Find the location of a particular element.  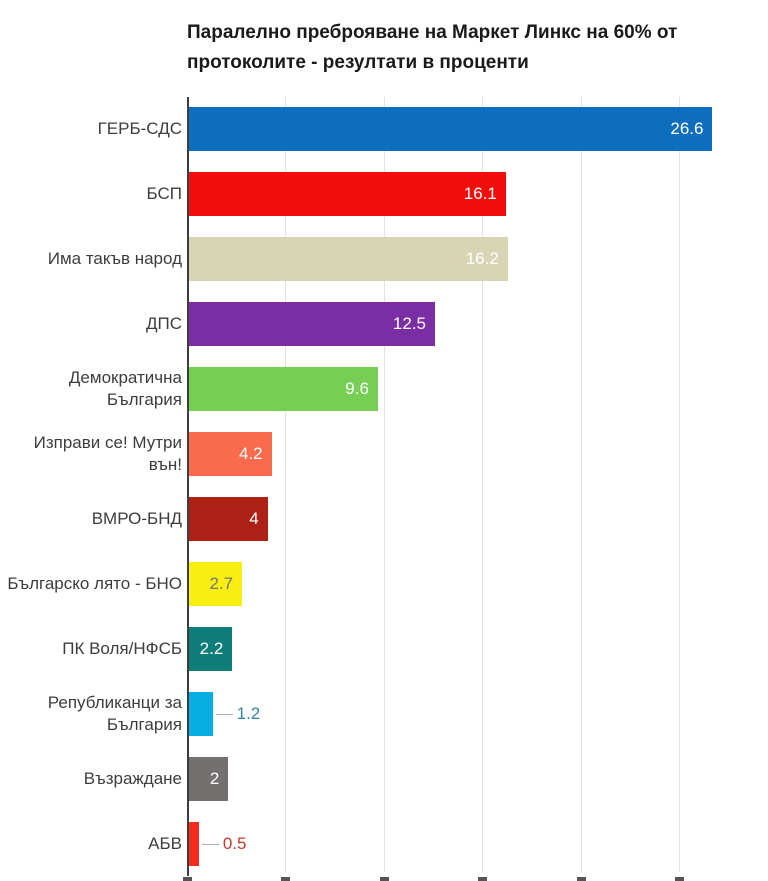

bar-value-label: 12.5 is located at coordinates (409, 324).